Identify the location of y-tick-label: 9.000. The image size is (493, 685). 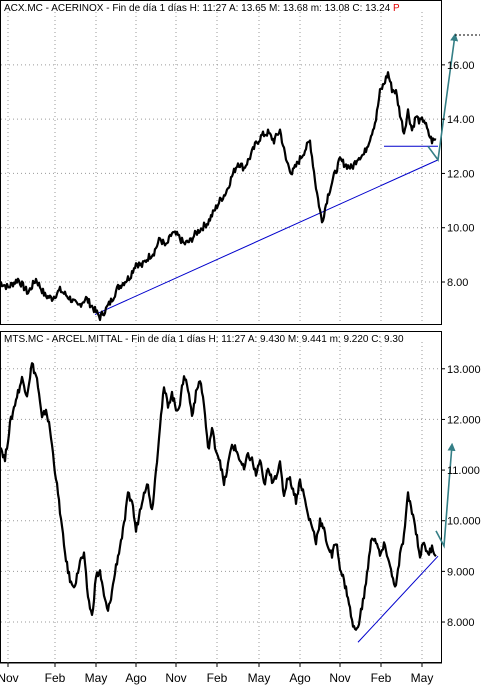
(461, 572).